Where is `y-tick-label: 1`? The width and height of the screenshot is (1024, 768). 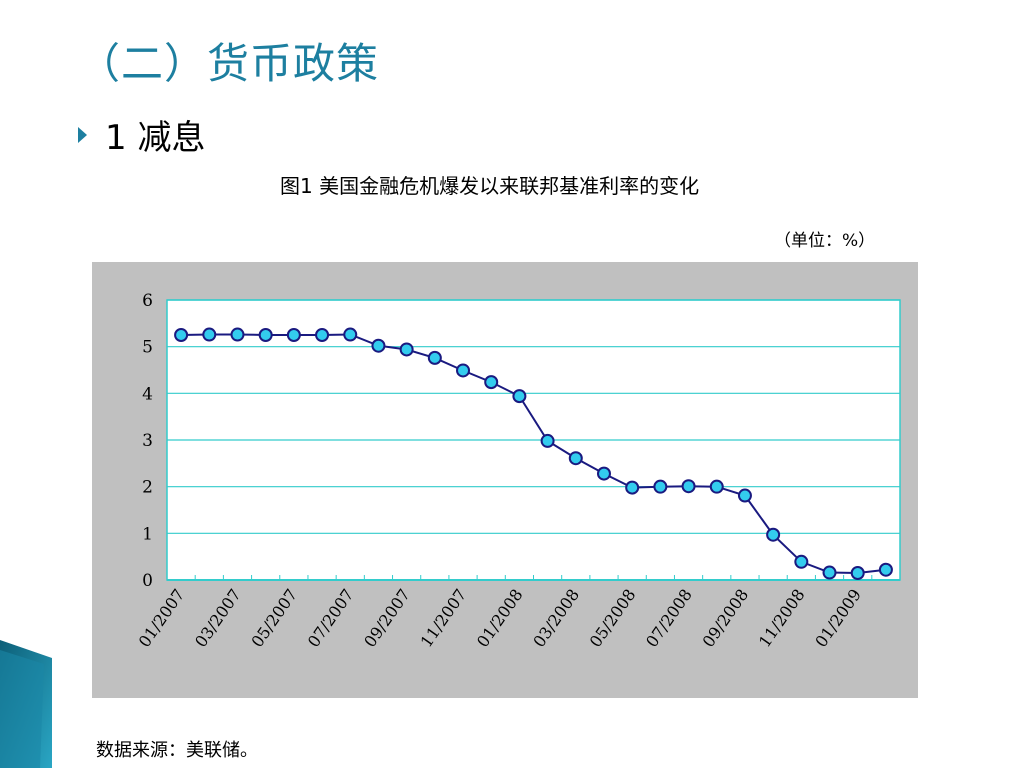
y-tick-label: 1 is located at coordinates (147, 534).